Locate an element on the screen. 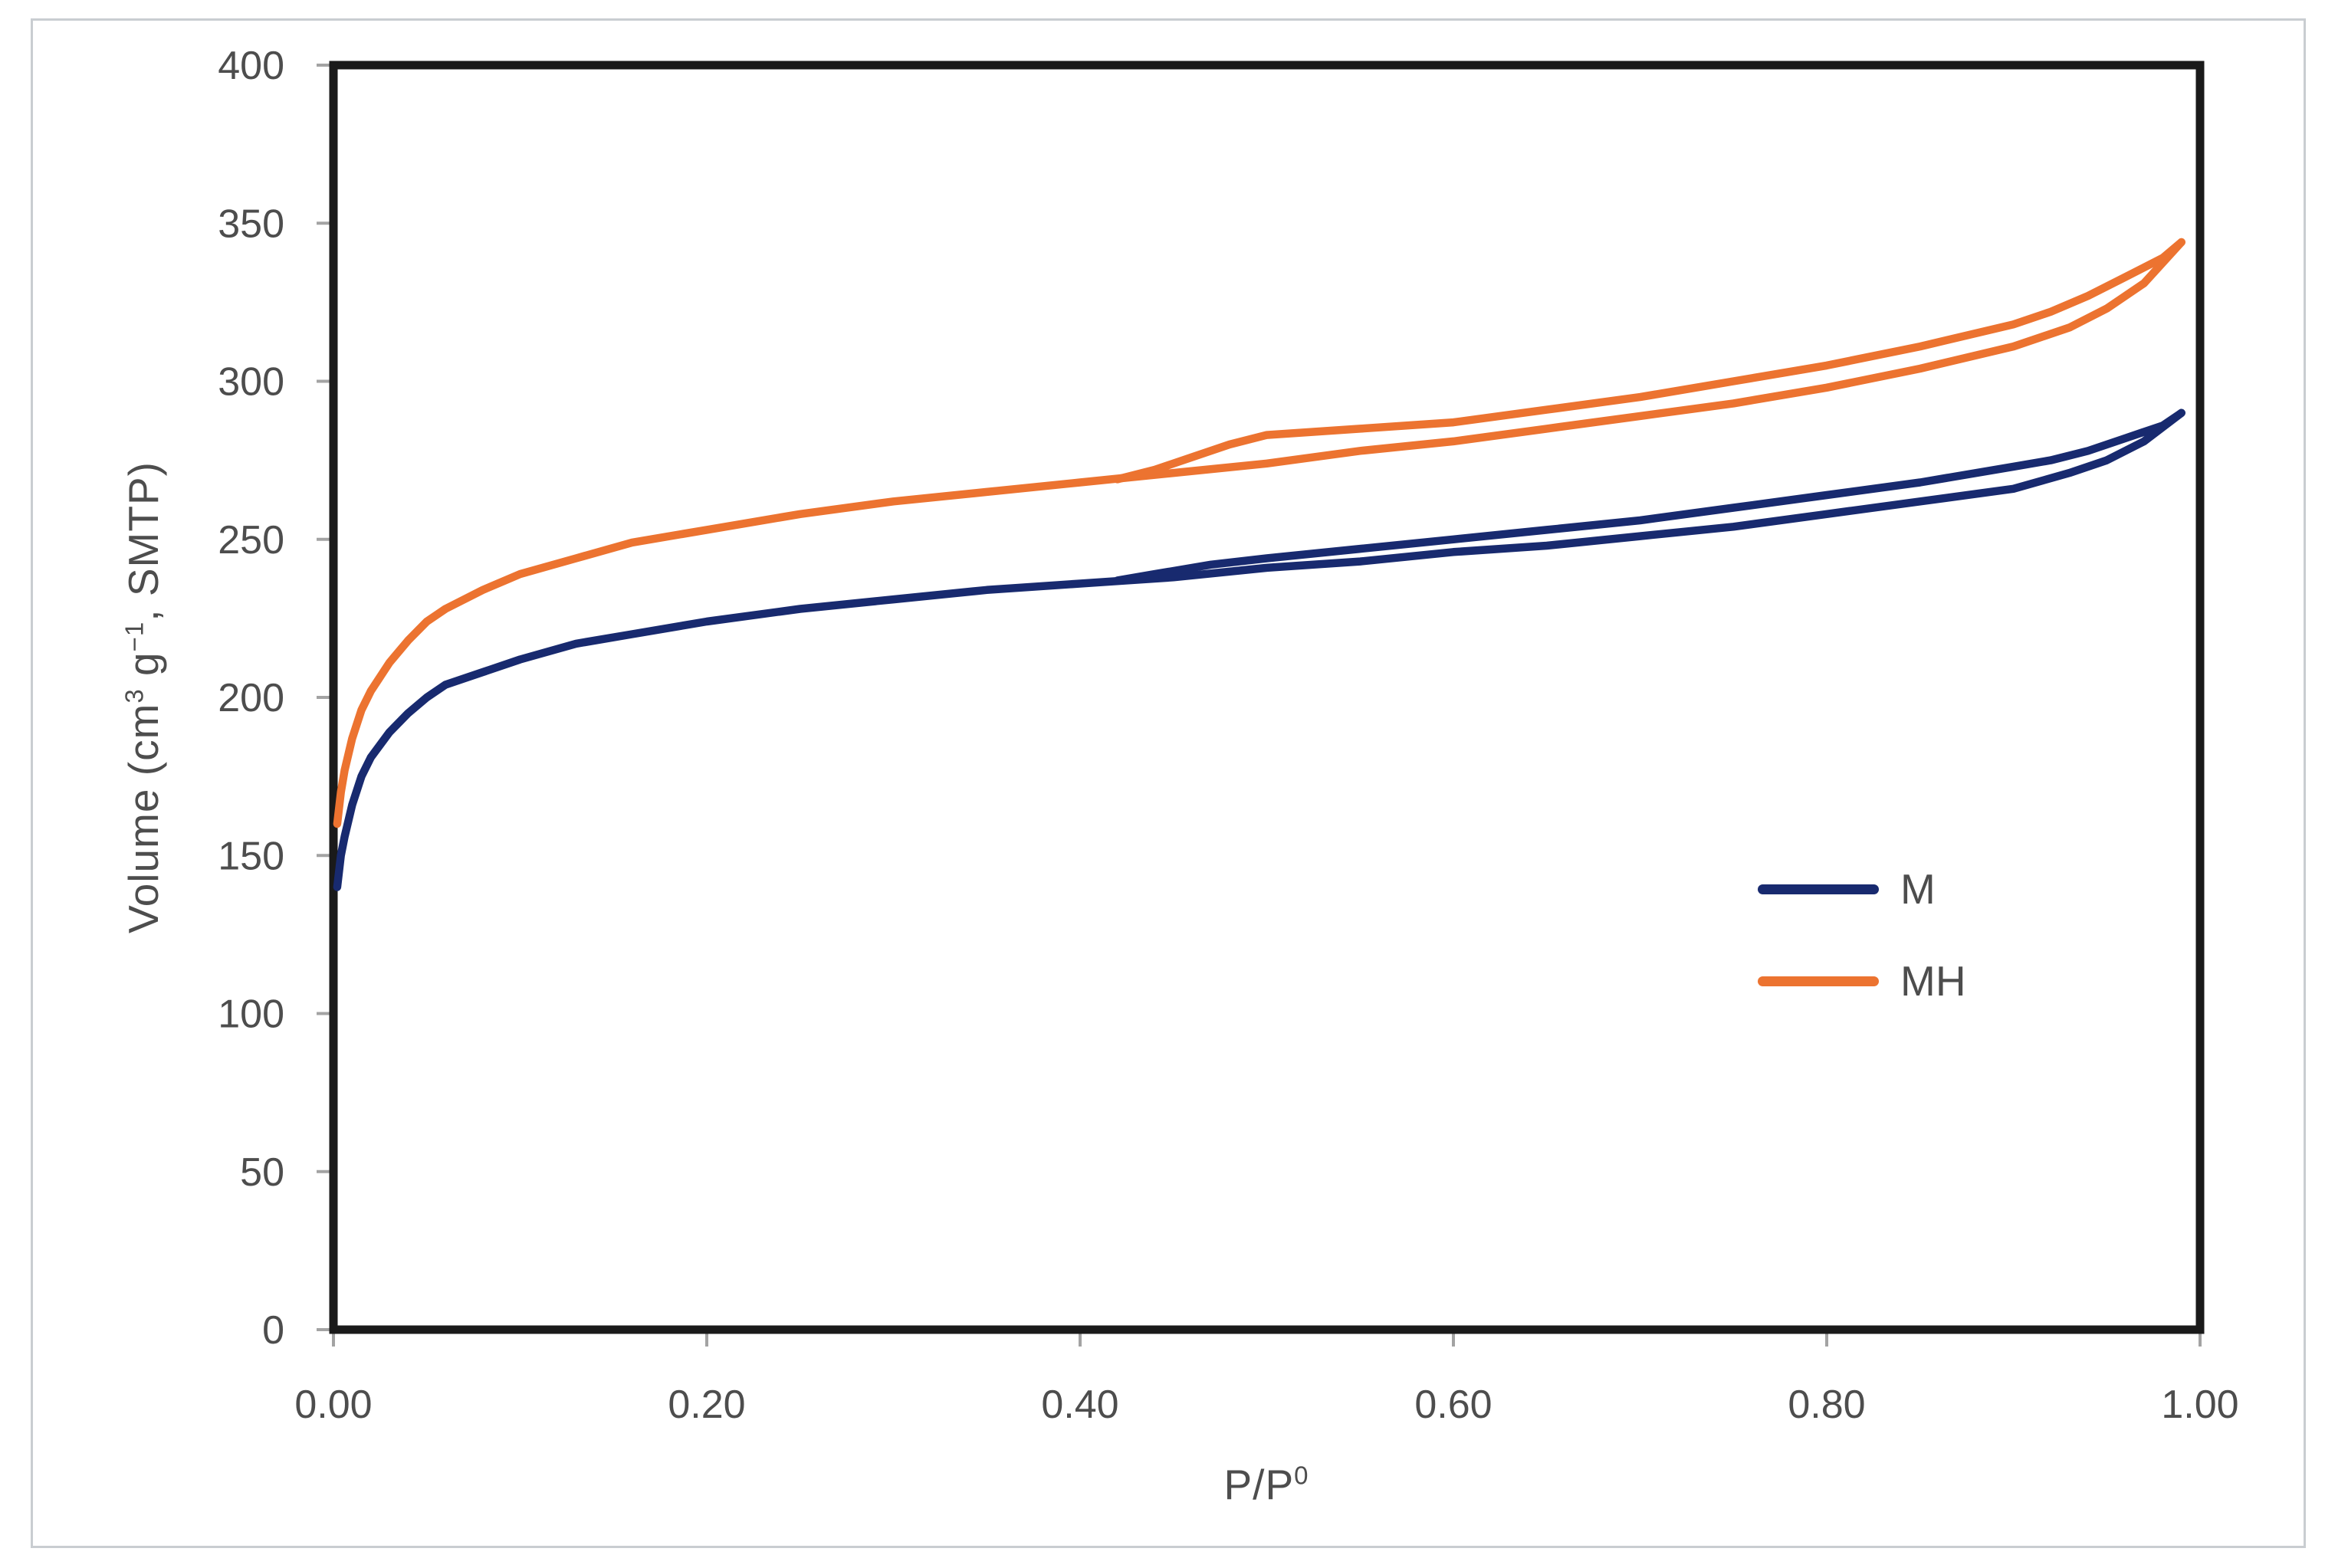  y-axis-title-sup-3: 3 is located at coordinates (134, 696).